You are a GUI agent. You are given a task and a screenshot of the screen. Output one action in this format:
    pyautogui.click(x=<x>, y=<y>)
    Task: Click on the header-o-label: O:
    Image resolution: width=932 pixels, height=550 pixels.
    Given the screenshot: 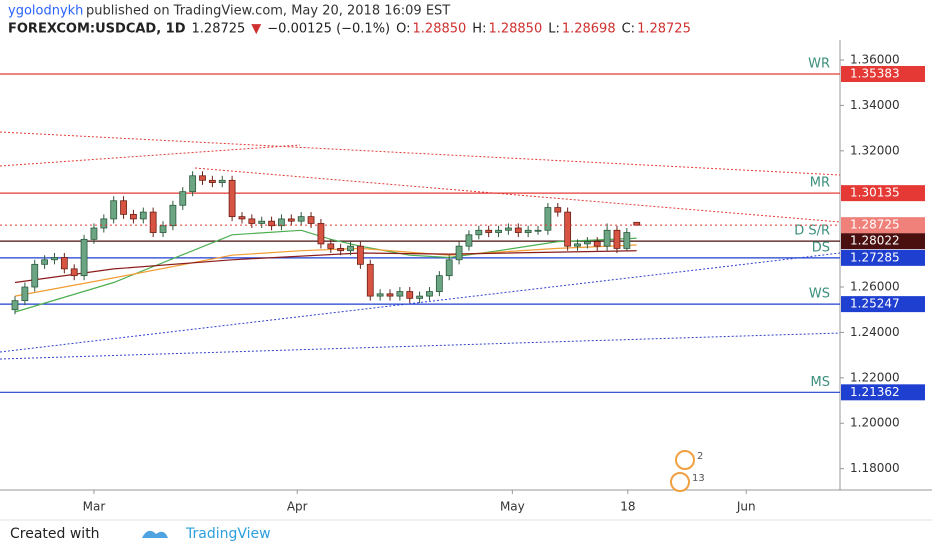 What is the action you would take?
    pyautogui.click(x=403, y=29)
    